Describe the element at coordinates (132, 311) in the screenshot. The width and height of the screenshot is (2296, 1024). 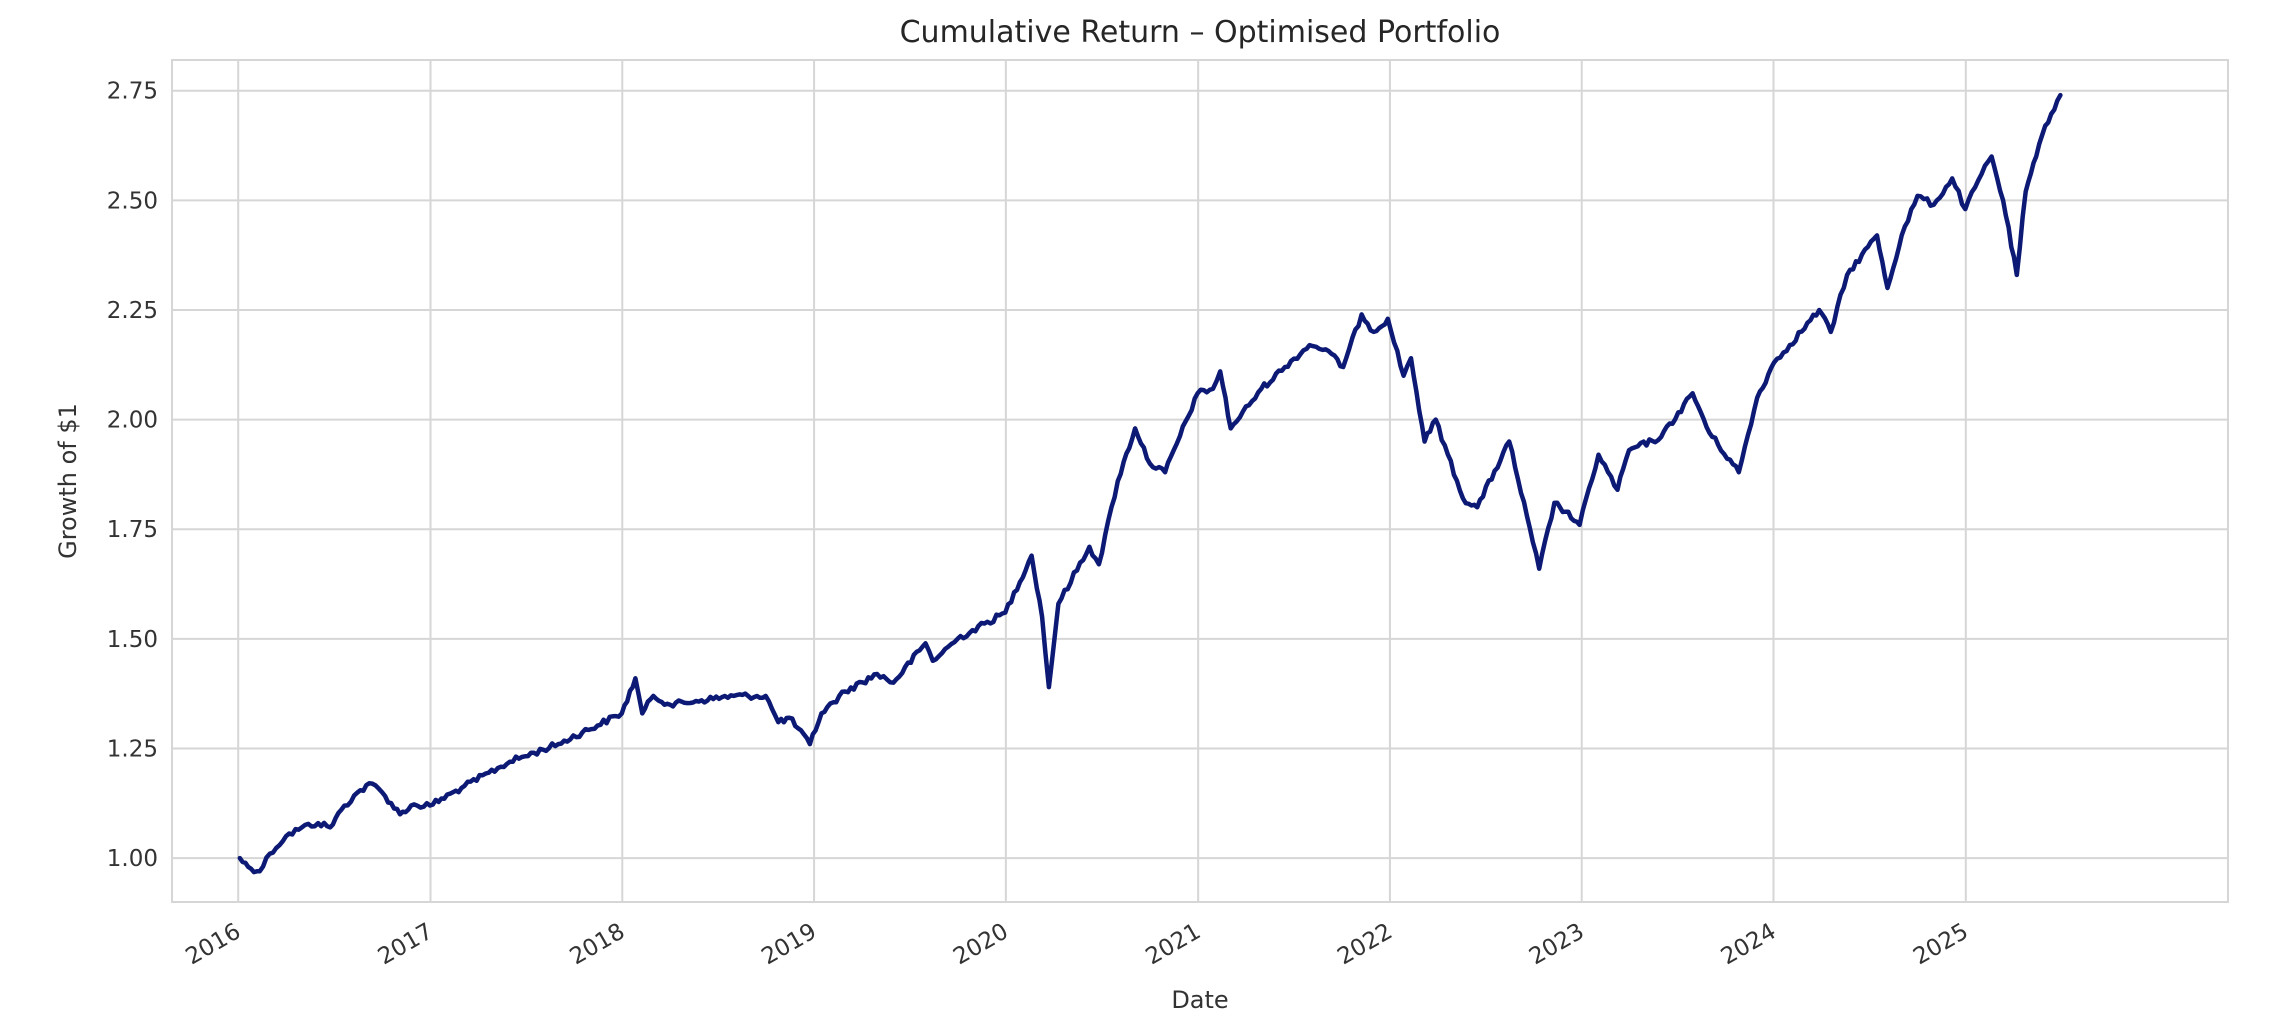
I see `y-tick-label: 2.25` at that location.